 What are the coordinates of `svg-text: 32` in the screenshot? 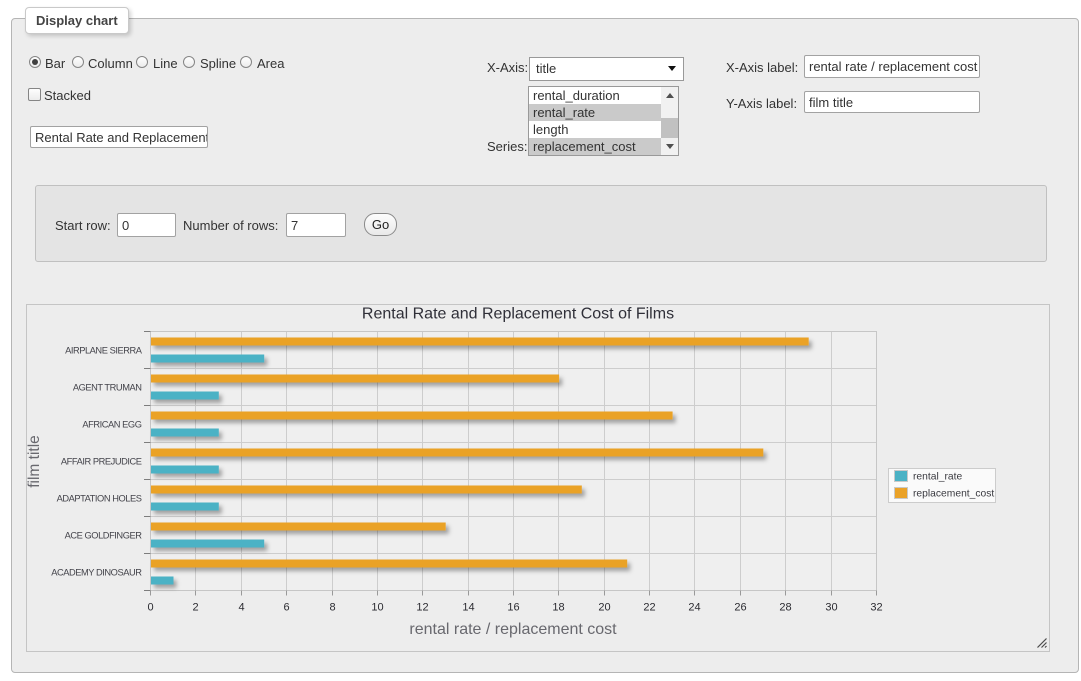 It's located at (876, 608).